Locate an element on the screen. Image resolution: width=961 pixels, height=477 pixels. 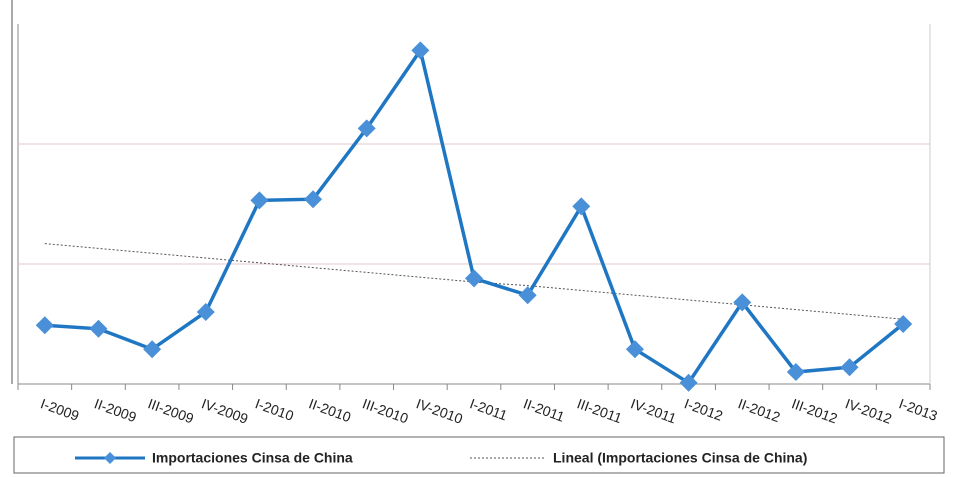
x-tick-label: I-2012 is located at coordinates (703, 409).